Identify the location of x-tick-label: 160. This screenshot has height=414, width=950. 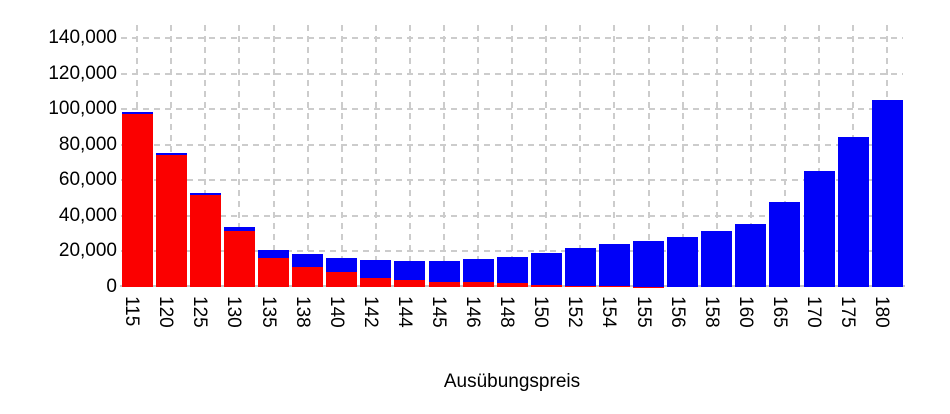
(745, 312).